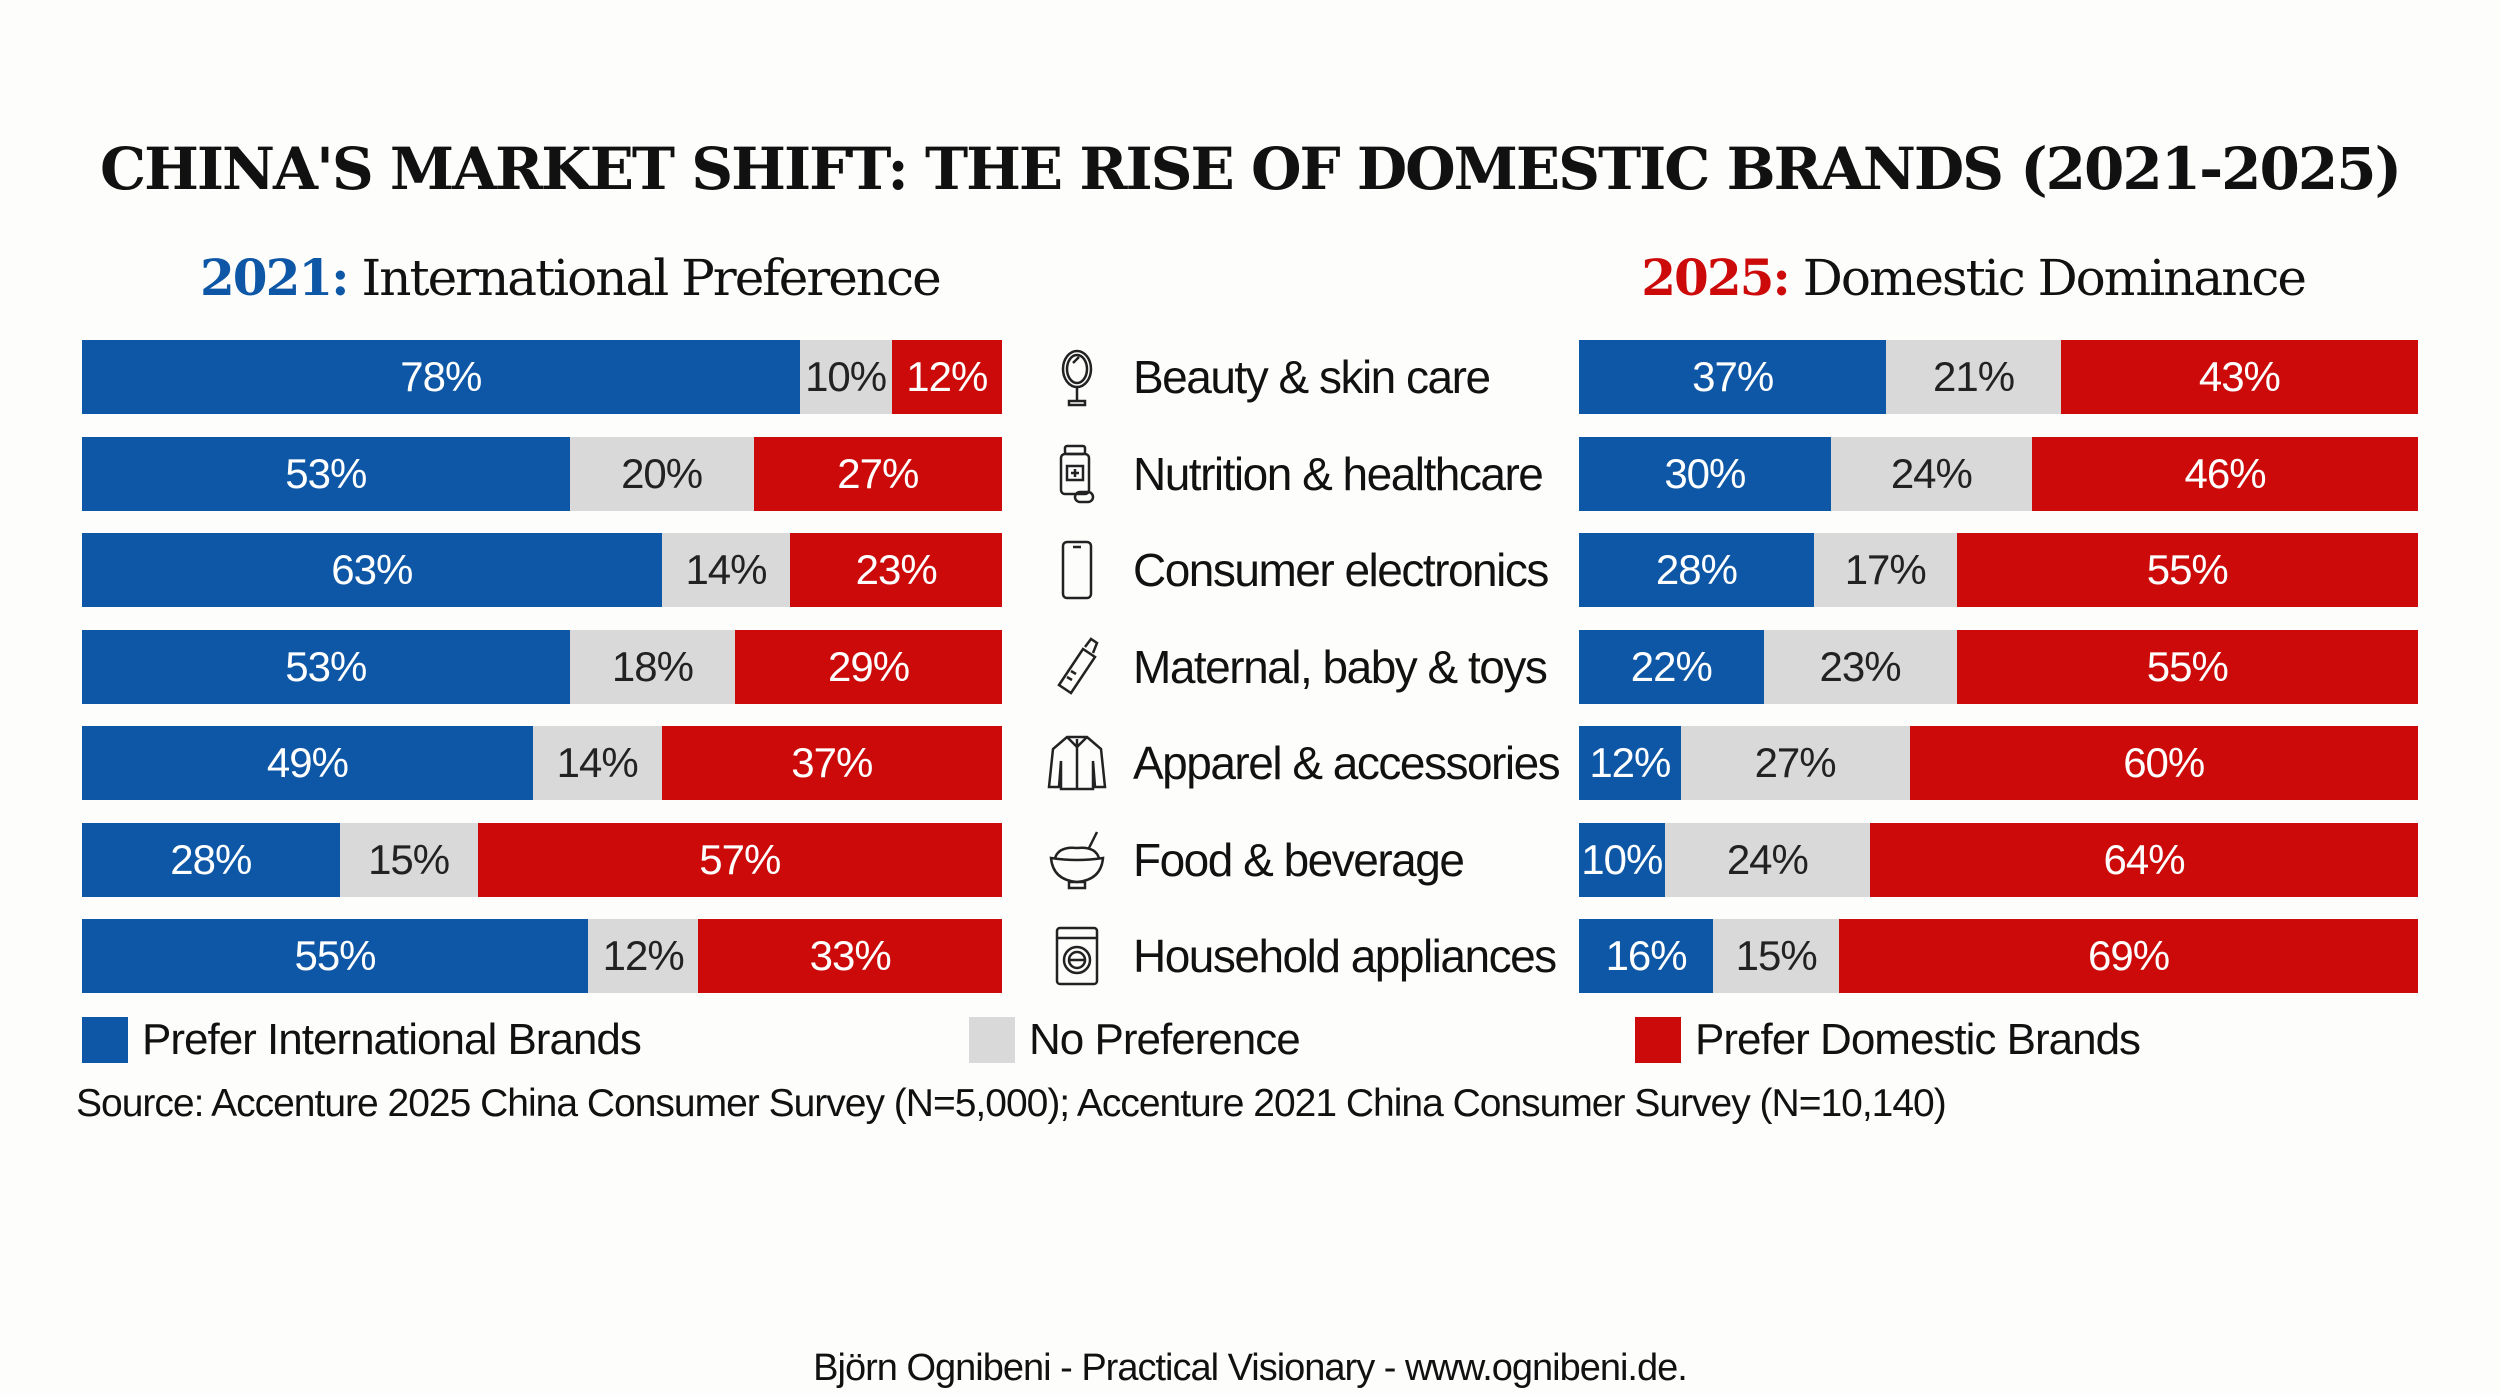 The image size is (2500, 1395). Describe the element at coordinates (1077, 763) in the screenshot. I see `jacket-icon` at that location.